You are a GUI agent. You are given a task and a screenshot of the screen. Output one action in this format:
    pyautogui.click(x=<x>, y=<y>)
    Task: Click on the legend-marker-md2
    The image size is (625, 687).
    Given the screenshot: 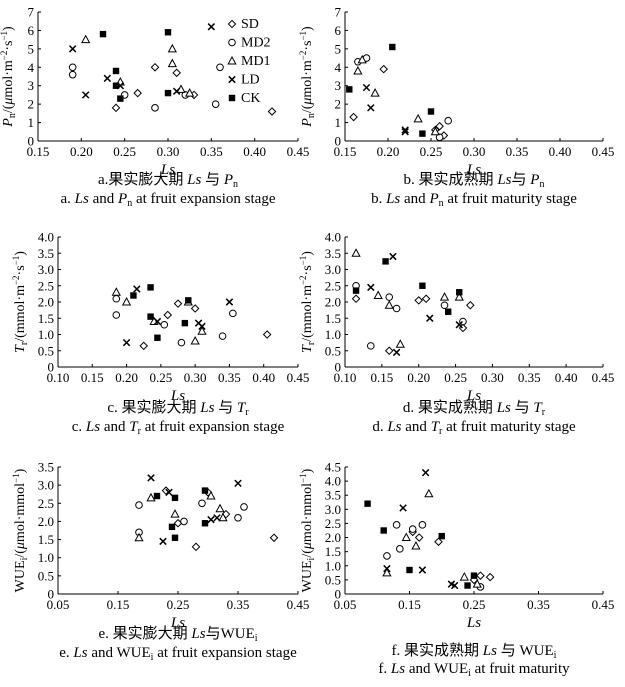 What is the action you would take?
    pyautogui.click(x=232, y=42)
    